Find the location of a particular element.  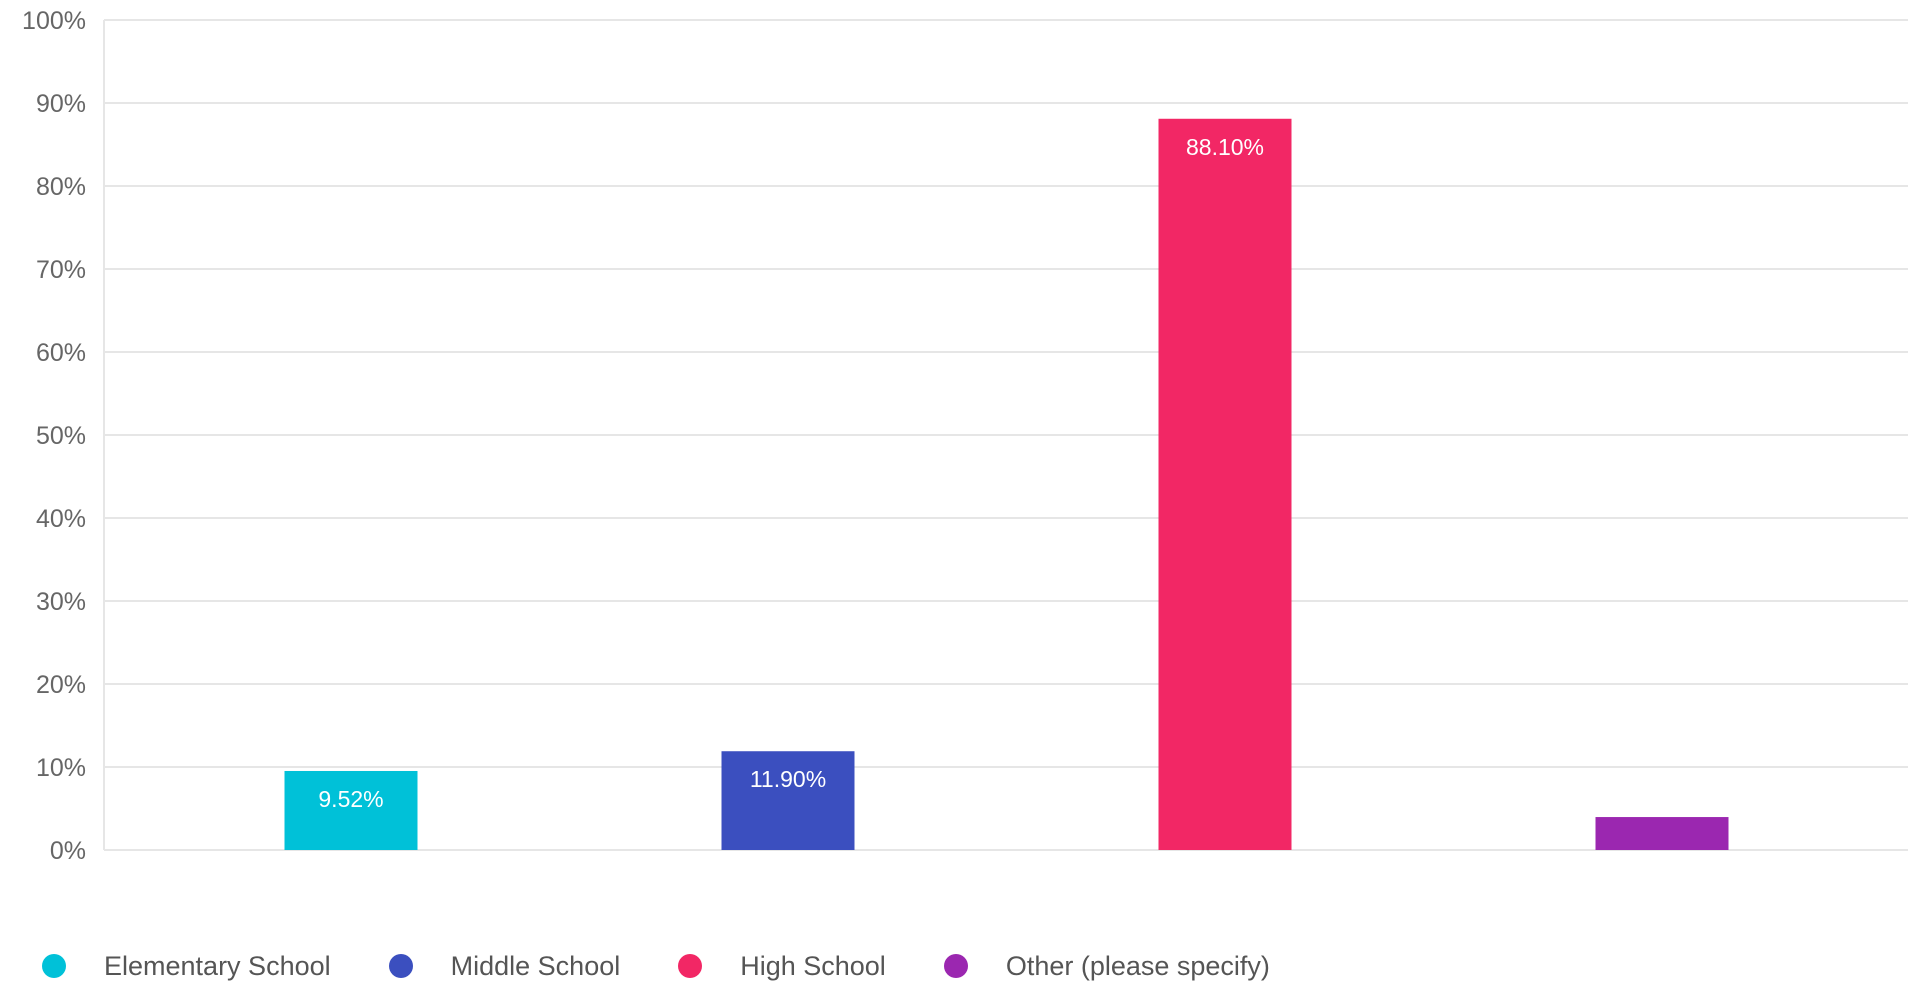

y-tick-label: 90% is located at coordinates (61, 104).